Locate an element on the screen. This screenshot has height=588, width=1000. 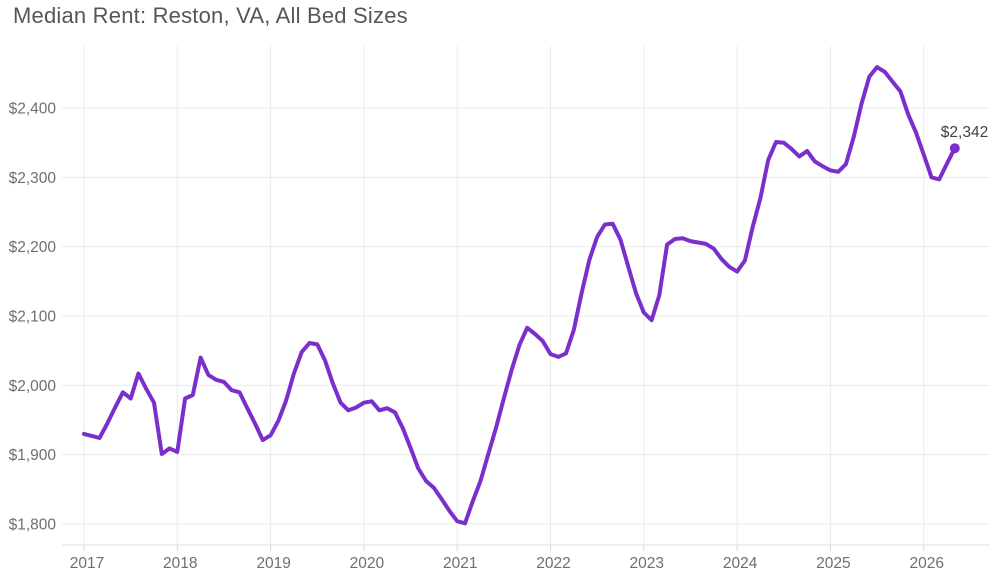
y-tick-label: $2,000 is located at coordinates (33, 386).